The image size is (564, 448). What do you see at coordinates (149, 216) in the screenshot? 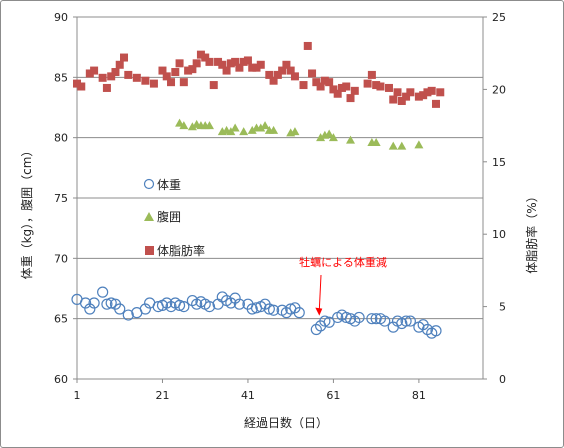
I see `legend-marker-waist` at bounding box center [149, 216].